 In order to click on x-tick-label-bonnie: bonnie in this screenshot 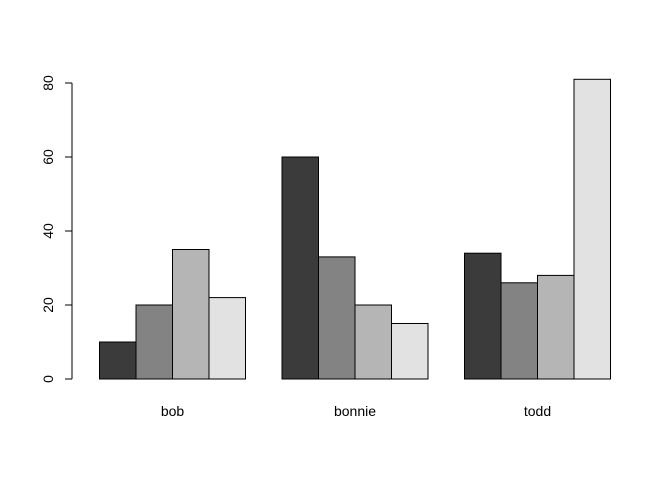, I will do `click(355, 411)`.